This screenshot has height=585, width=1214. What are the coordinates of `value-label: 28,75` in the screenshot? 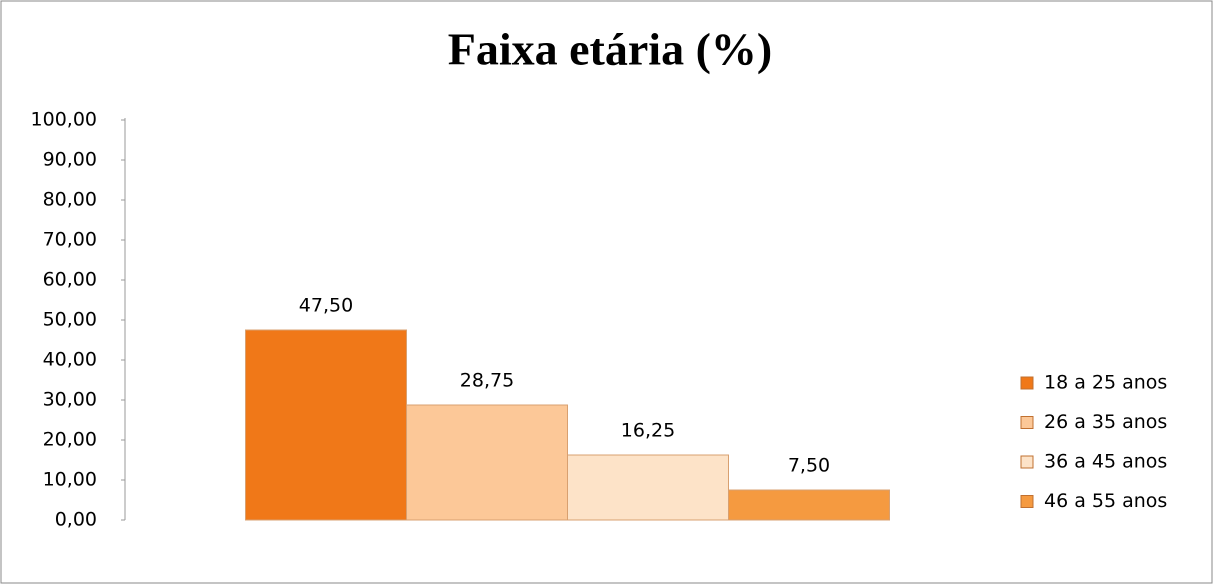 It's located at (487, 381).